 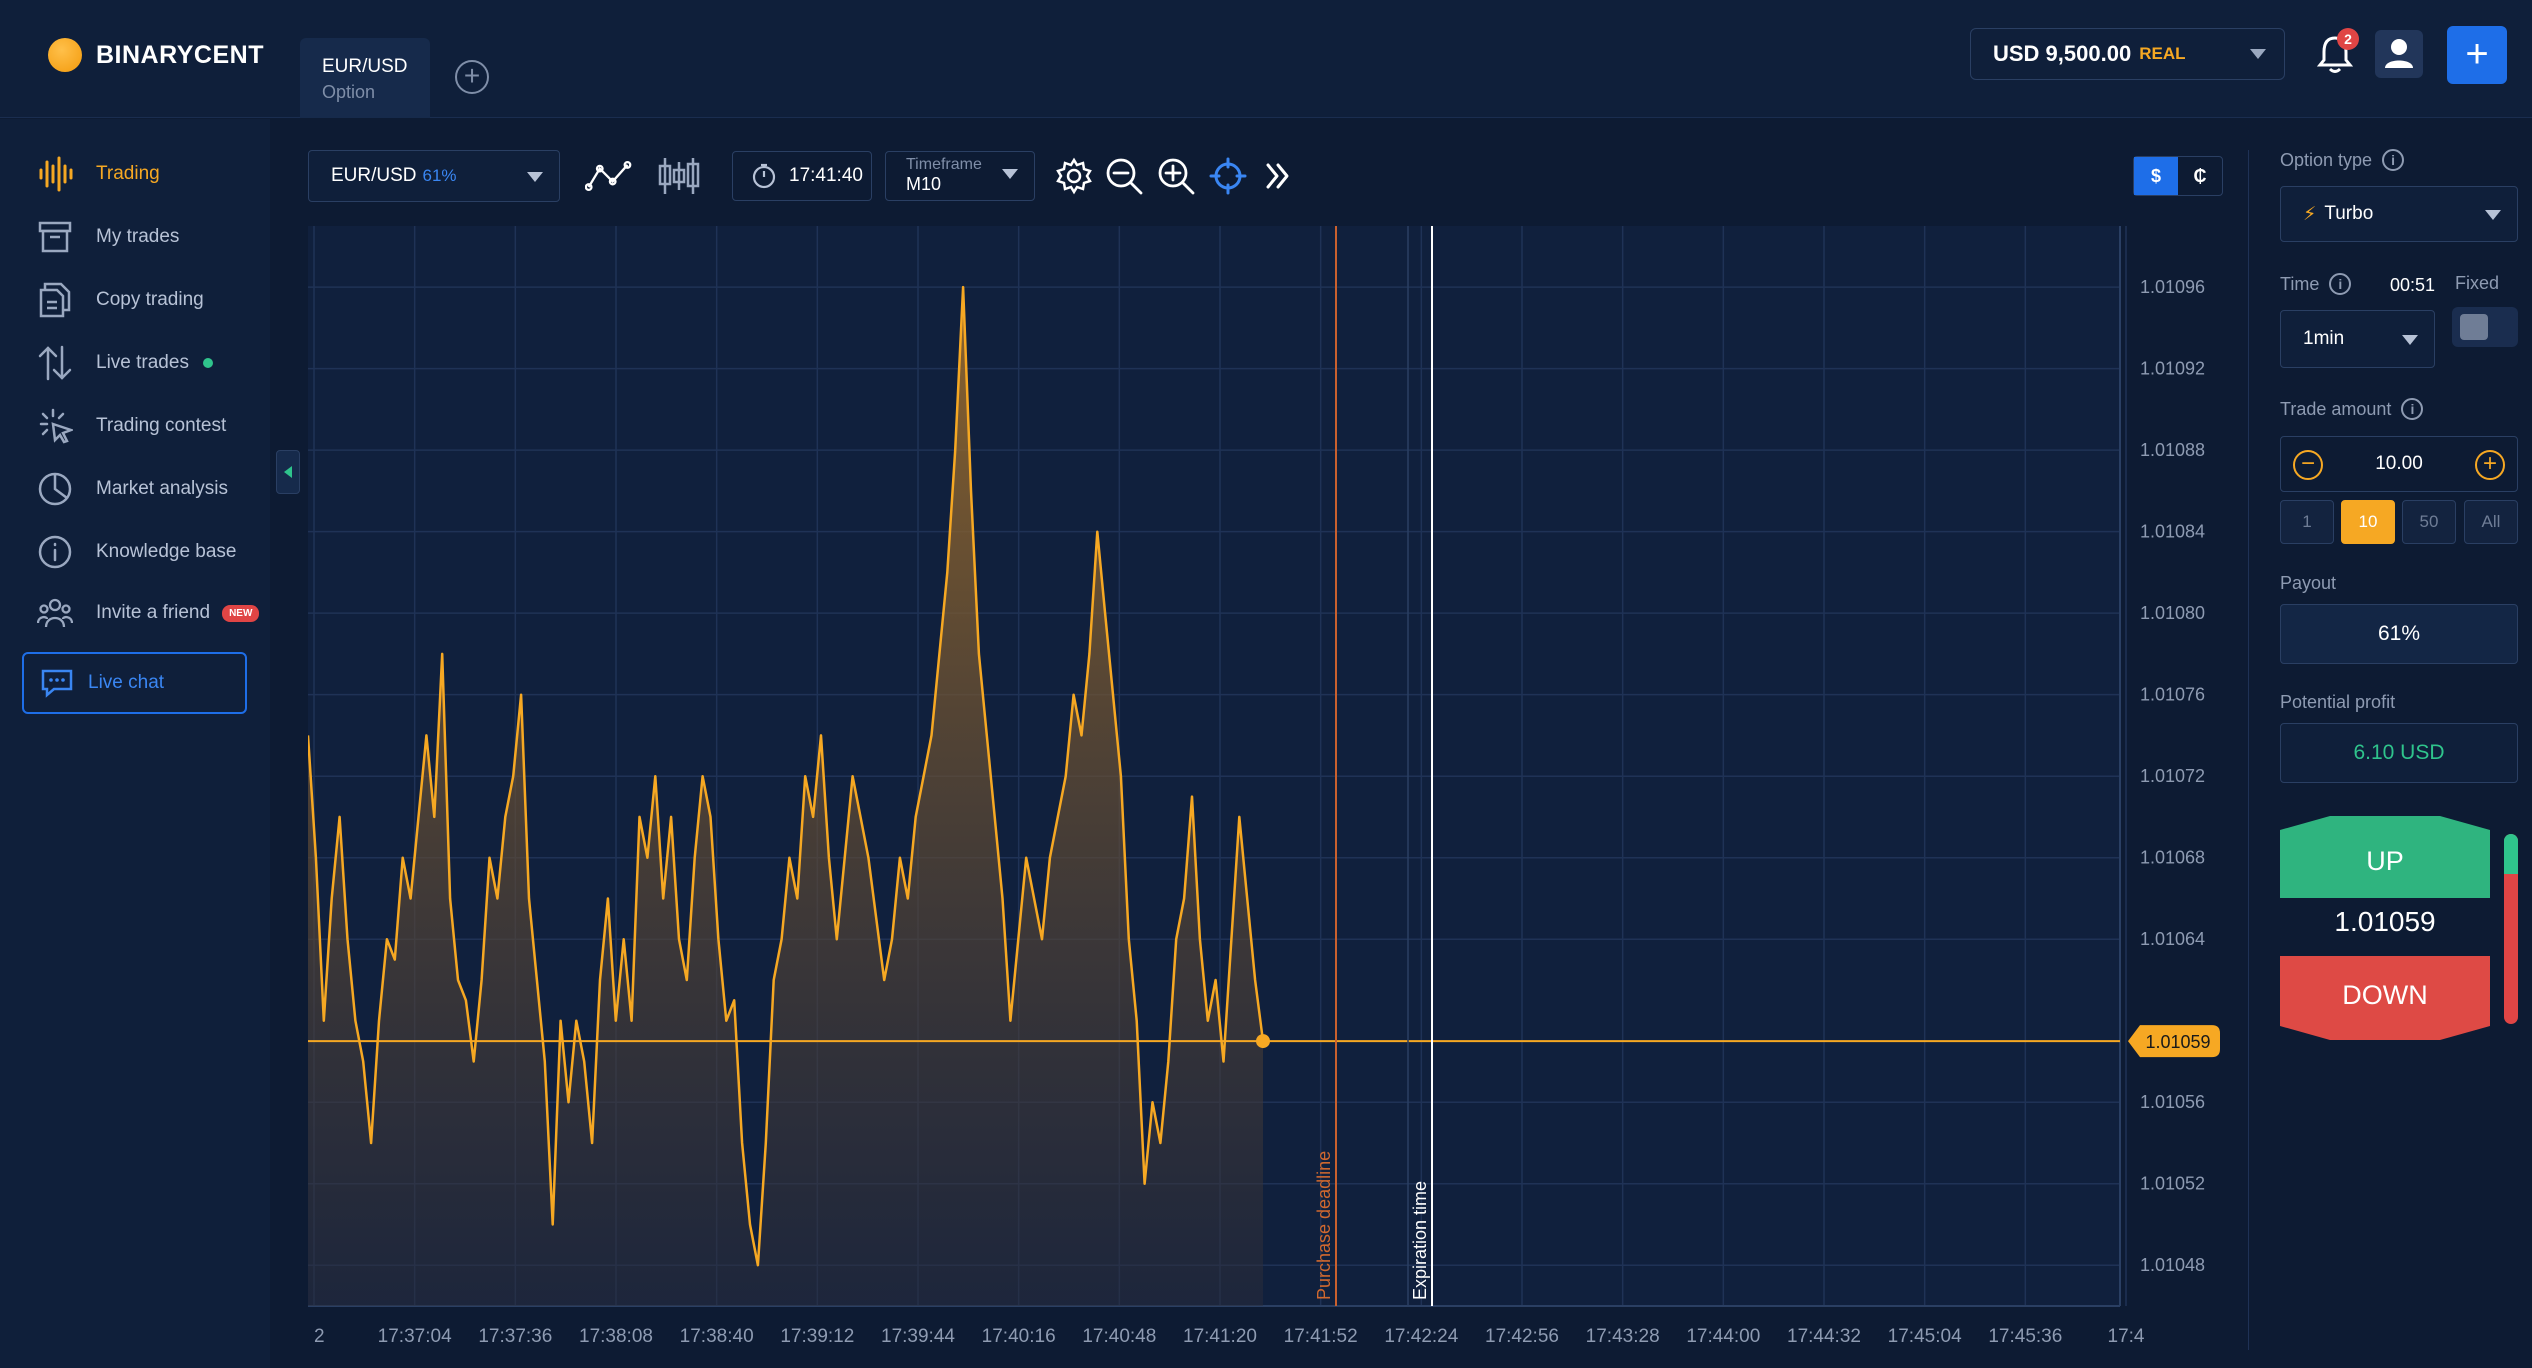 What do you see at coordinates (98, 174) in the screenshot?
I see `sidebar-item-trading: Trading` at bounding box center [98, 174].